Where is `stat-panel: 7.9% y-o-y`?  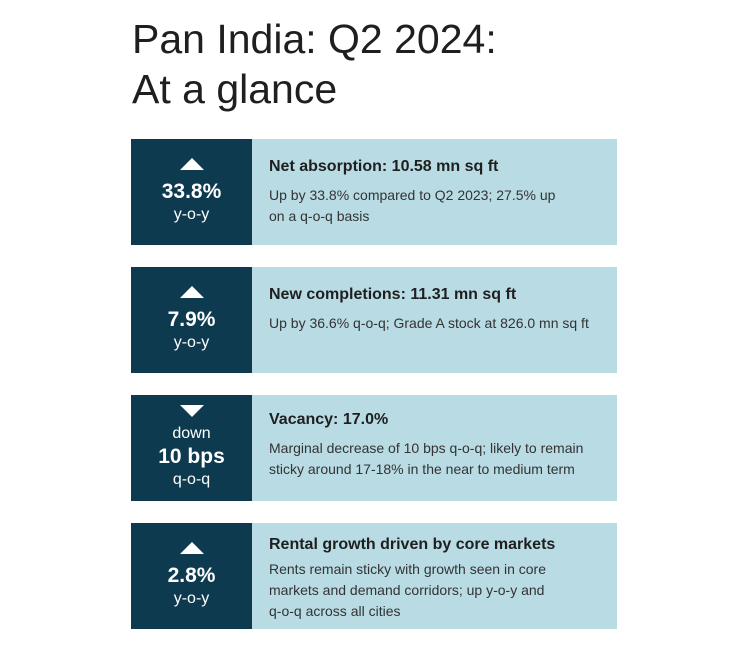
stat-panel: 7.9% y-o-y is located at coordinates (191, 320).